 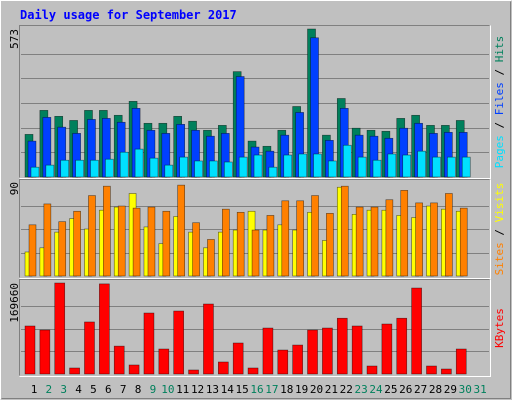 What do you see at coordinates (301, 389) in the screenshot?
I see `x-tick-label: 19` at bounding box center [301, 389].